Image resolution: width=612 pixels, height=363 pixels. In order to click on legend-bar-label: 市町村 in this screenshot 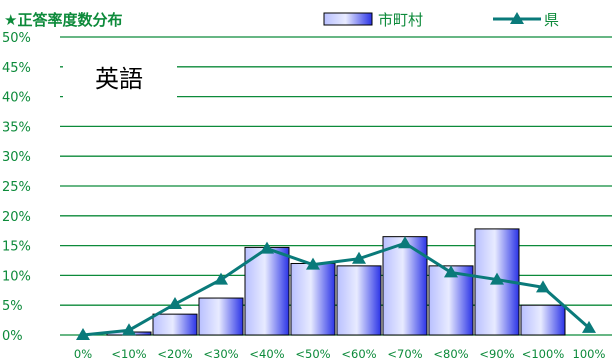, I will do `click(400, 20)`.